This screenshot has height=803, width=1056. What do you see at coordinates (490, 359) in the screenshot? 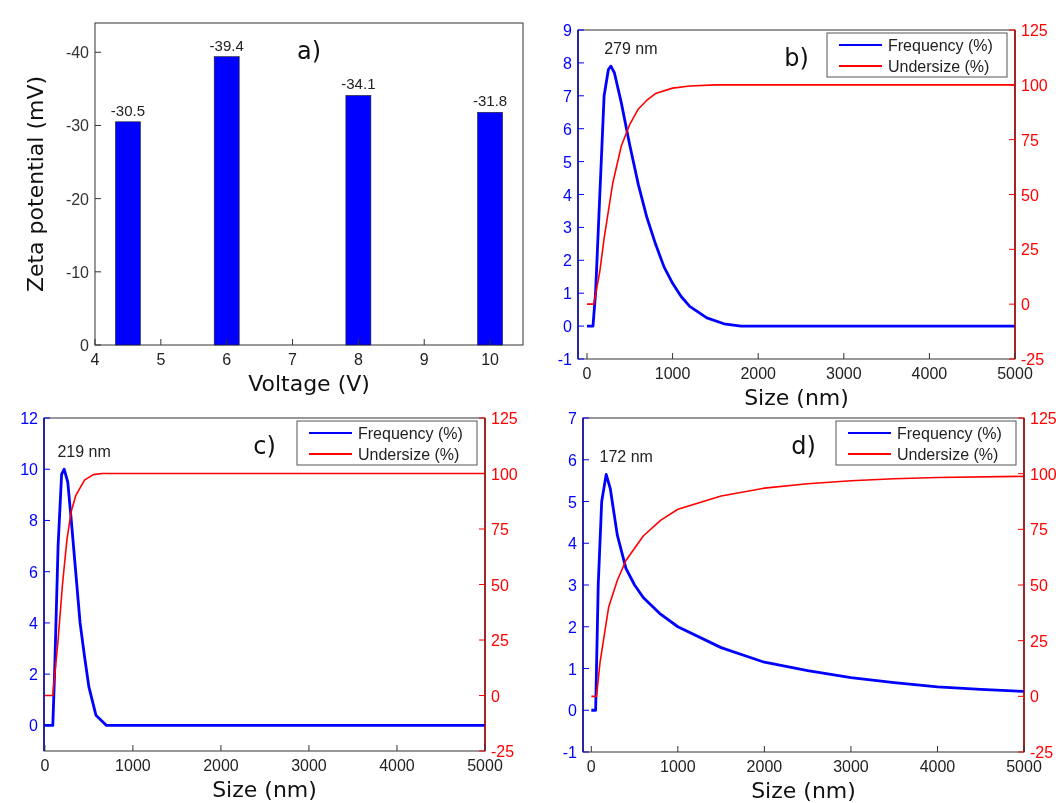
I see `x-tick-label: 10` at bounding box center [490, 359].